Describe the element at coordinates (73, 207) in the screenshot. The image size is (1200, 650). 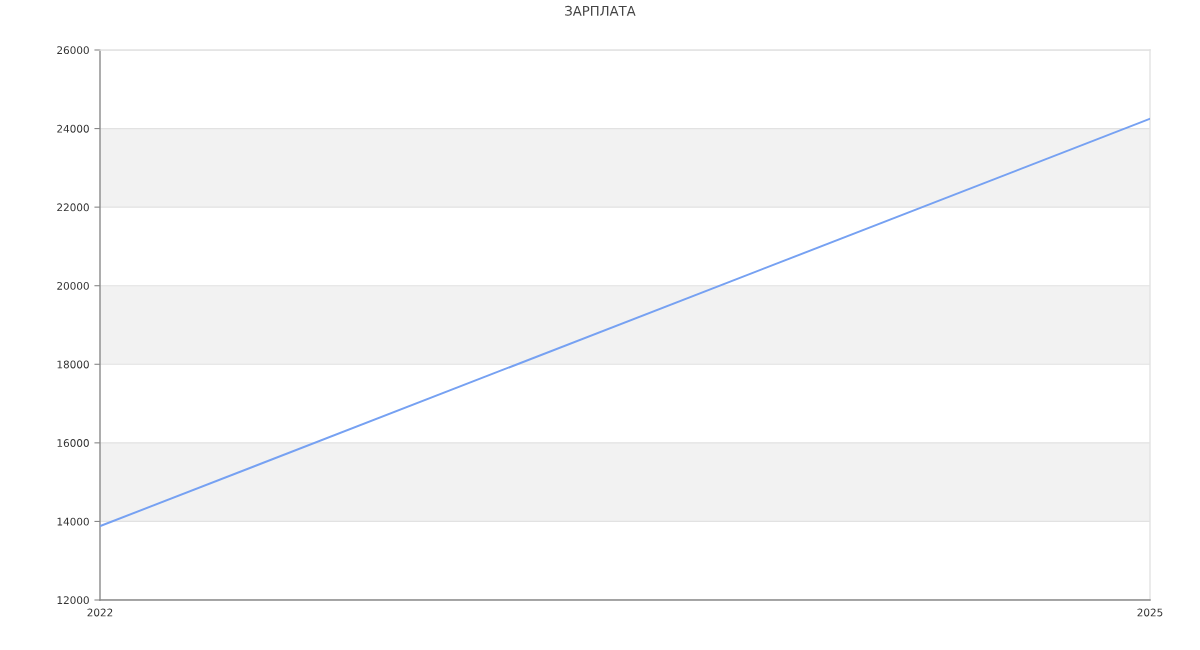
I see `y-tick-label: 22000` at that location.